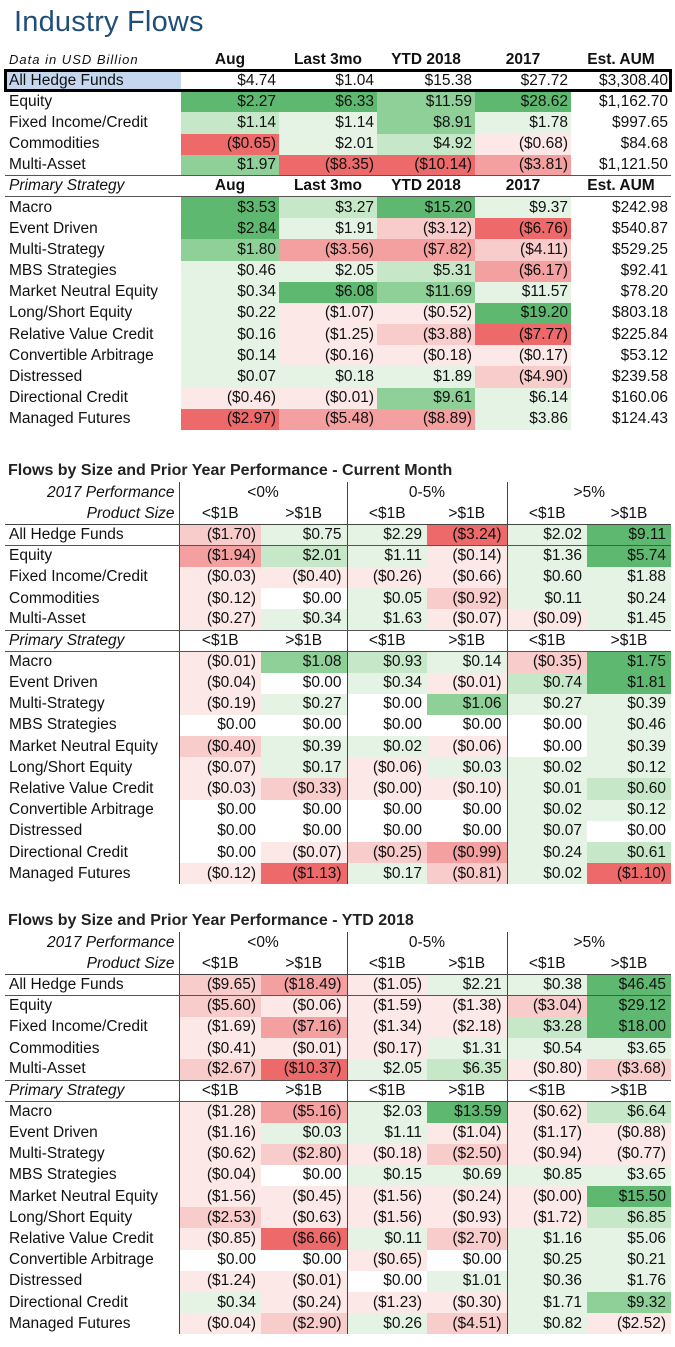 Image resolution: width=675 pixels, height=1347 pixels. Describe the element at coordinates (546, 556) in the screenshot. I see `value-cell: $1.36` at that location.